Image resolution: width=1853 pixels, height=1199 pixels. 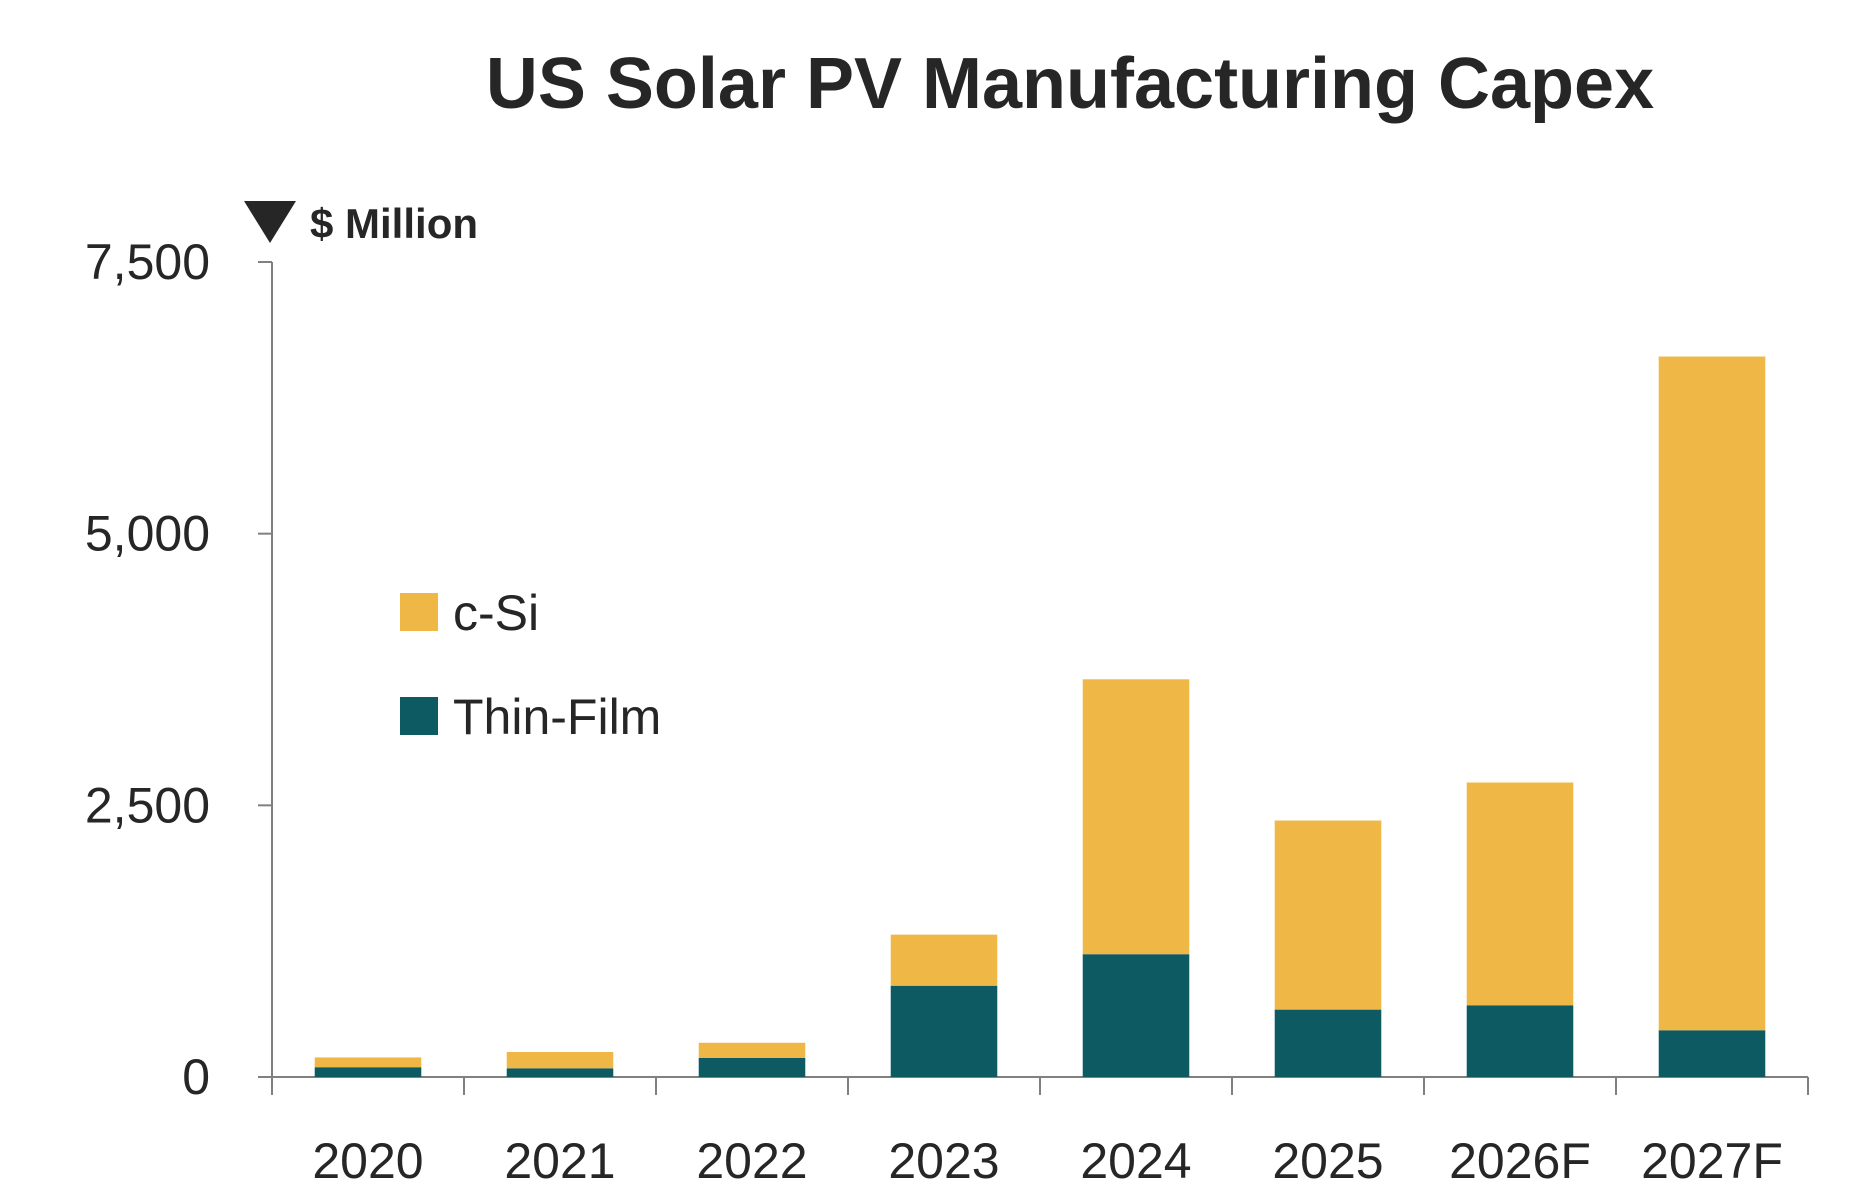 What do you see at coordinates (560, 1072) in the screenshot?
I see `bar-thin-film-2021` at bounding box center [560, 1072].